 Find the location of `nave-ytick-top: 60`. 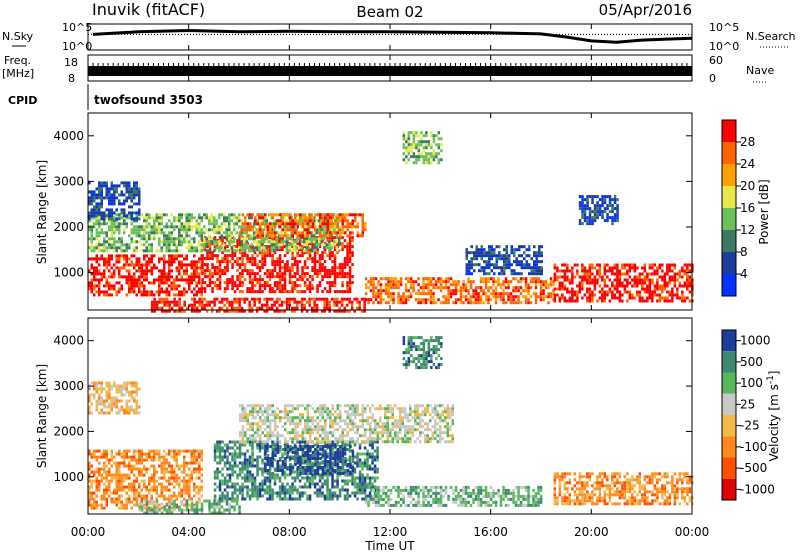

nave-ytick-top: 60 is located at coordinates (716, 60).